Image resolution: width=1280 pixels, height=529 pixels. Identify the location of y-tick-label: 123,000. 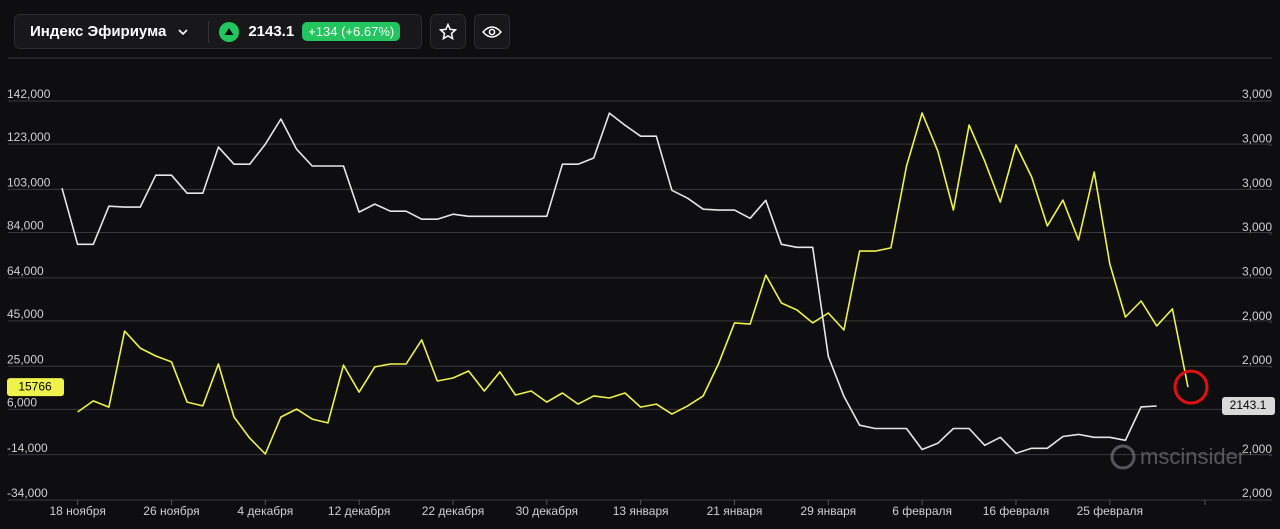
(29, 137).